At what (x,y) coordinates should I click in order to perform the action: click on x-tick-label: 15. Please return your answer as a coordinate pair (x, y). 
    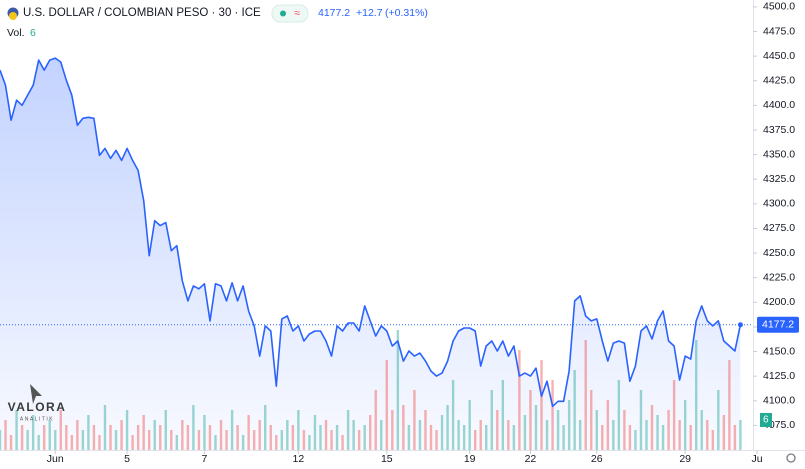
    Looking at the image, I should click on (387, 459).